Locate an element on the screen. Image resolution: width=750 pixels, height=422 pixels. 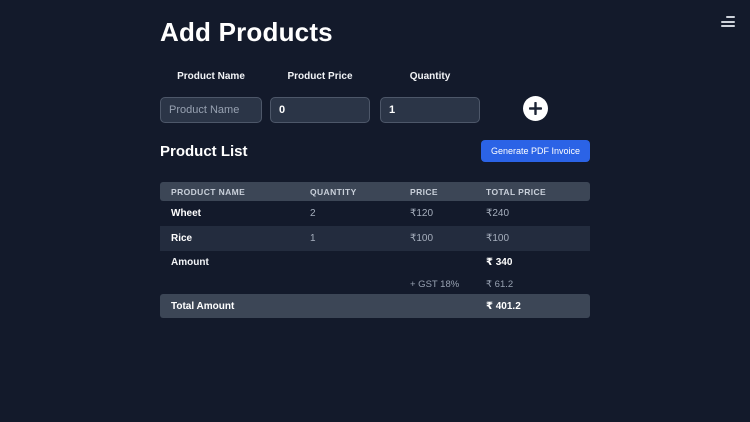
table-row: Wheet 2 ₹120 ₹240 is located at coordinates (375, 213).